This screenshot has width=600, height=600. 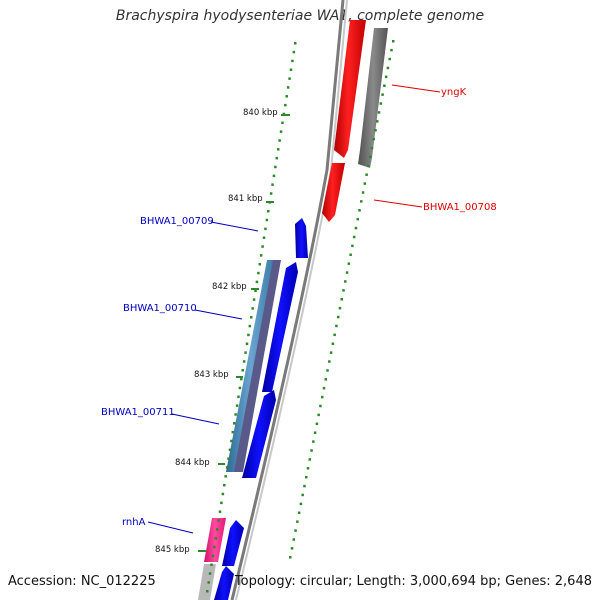 I want to click on gene-yngK, so click(x=350, y=89).